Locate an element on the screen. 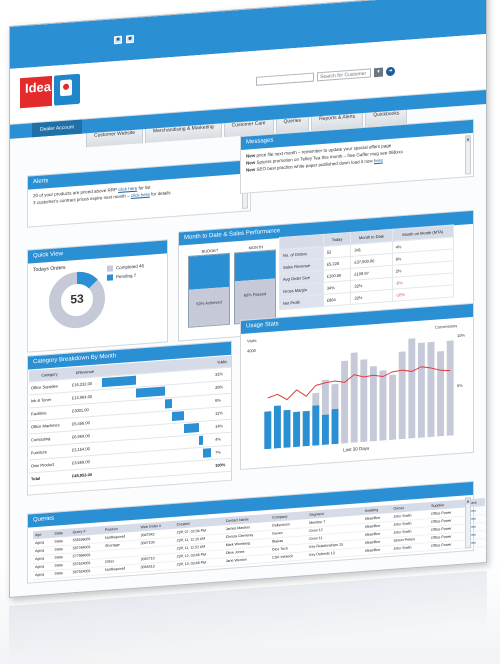 This screenshot has width=500, height=664. brand-icon is located at coordinates (67, 89).